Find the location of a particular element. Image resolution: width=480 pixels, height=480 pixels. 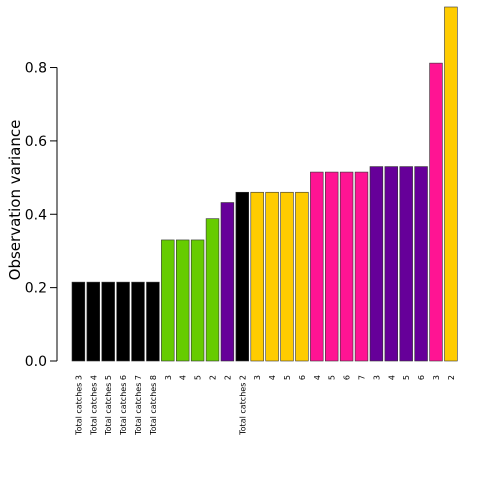

category-label: 7 is located at coordinates (362, 377).